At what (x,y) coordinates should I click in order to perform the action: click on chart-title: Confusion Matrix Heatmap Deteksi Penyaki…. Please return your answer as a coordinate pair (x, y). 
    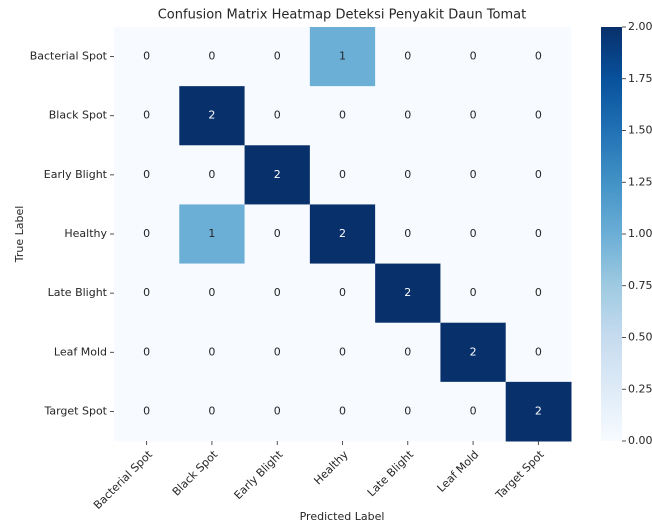
    Looking at the image, I should click on (342, 15).